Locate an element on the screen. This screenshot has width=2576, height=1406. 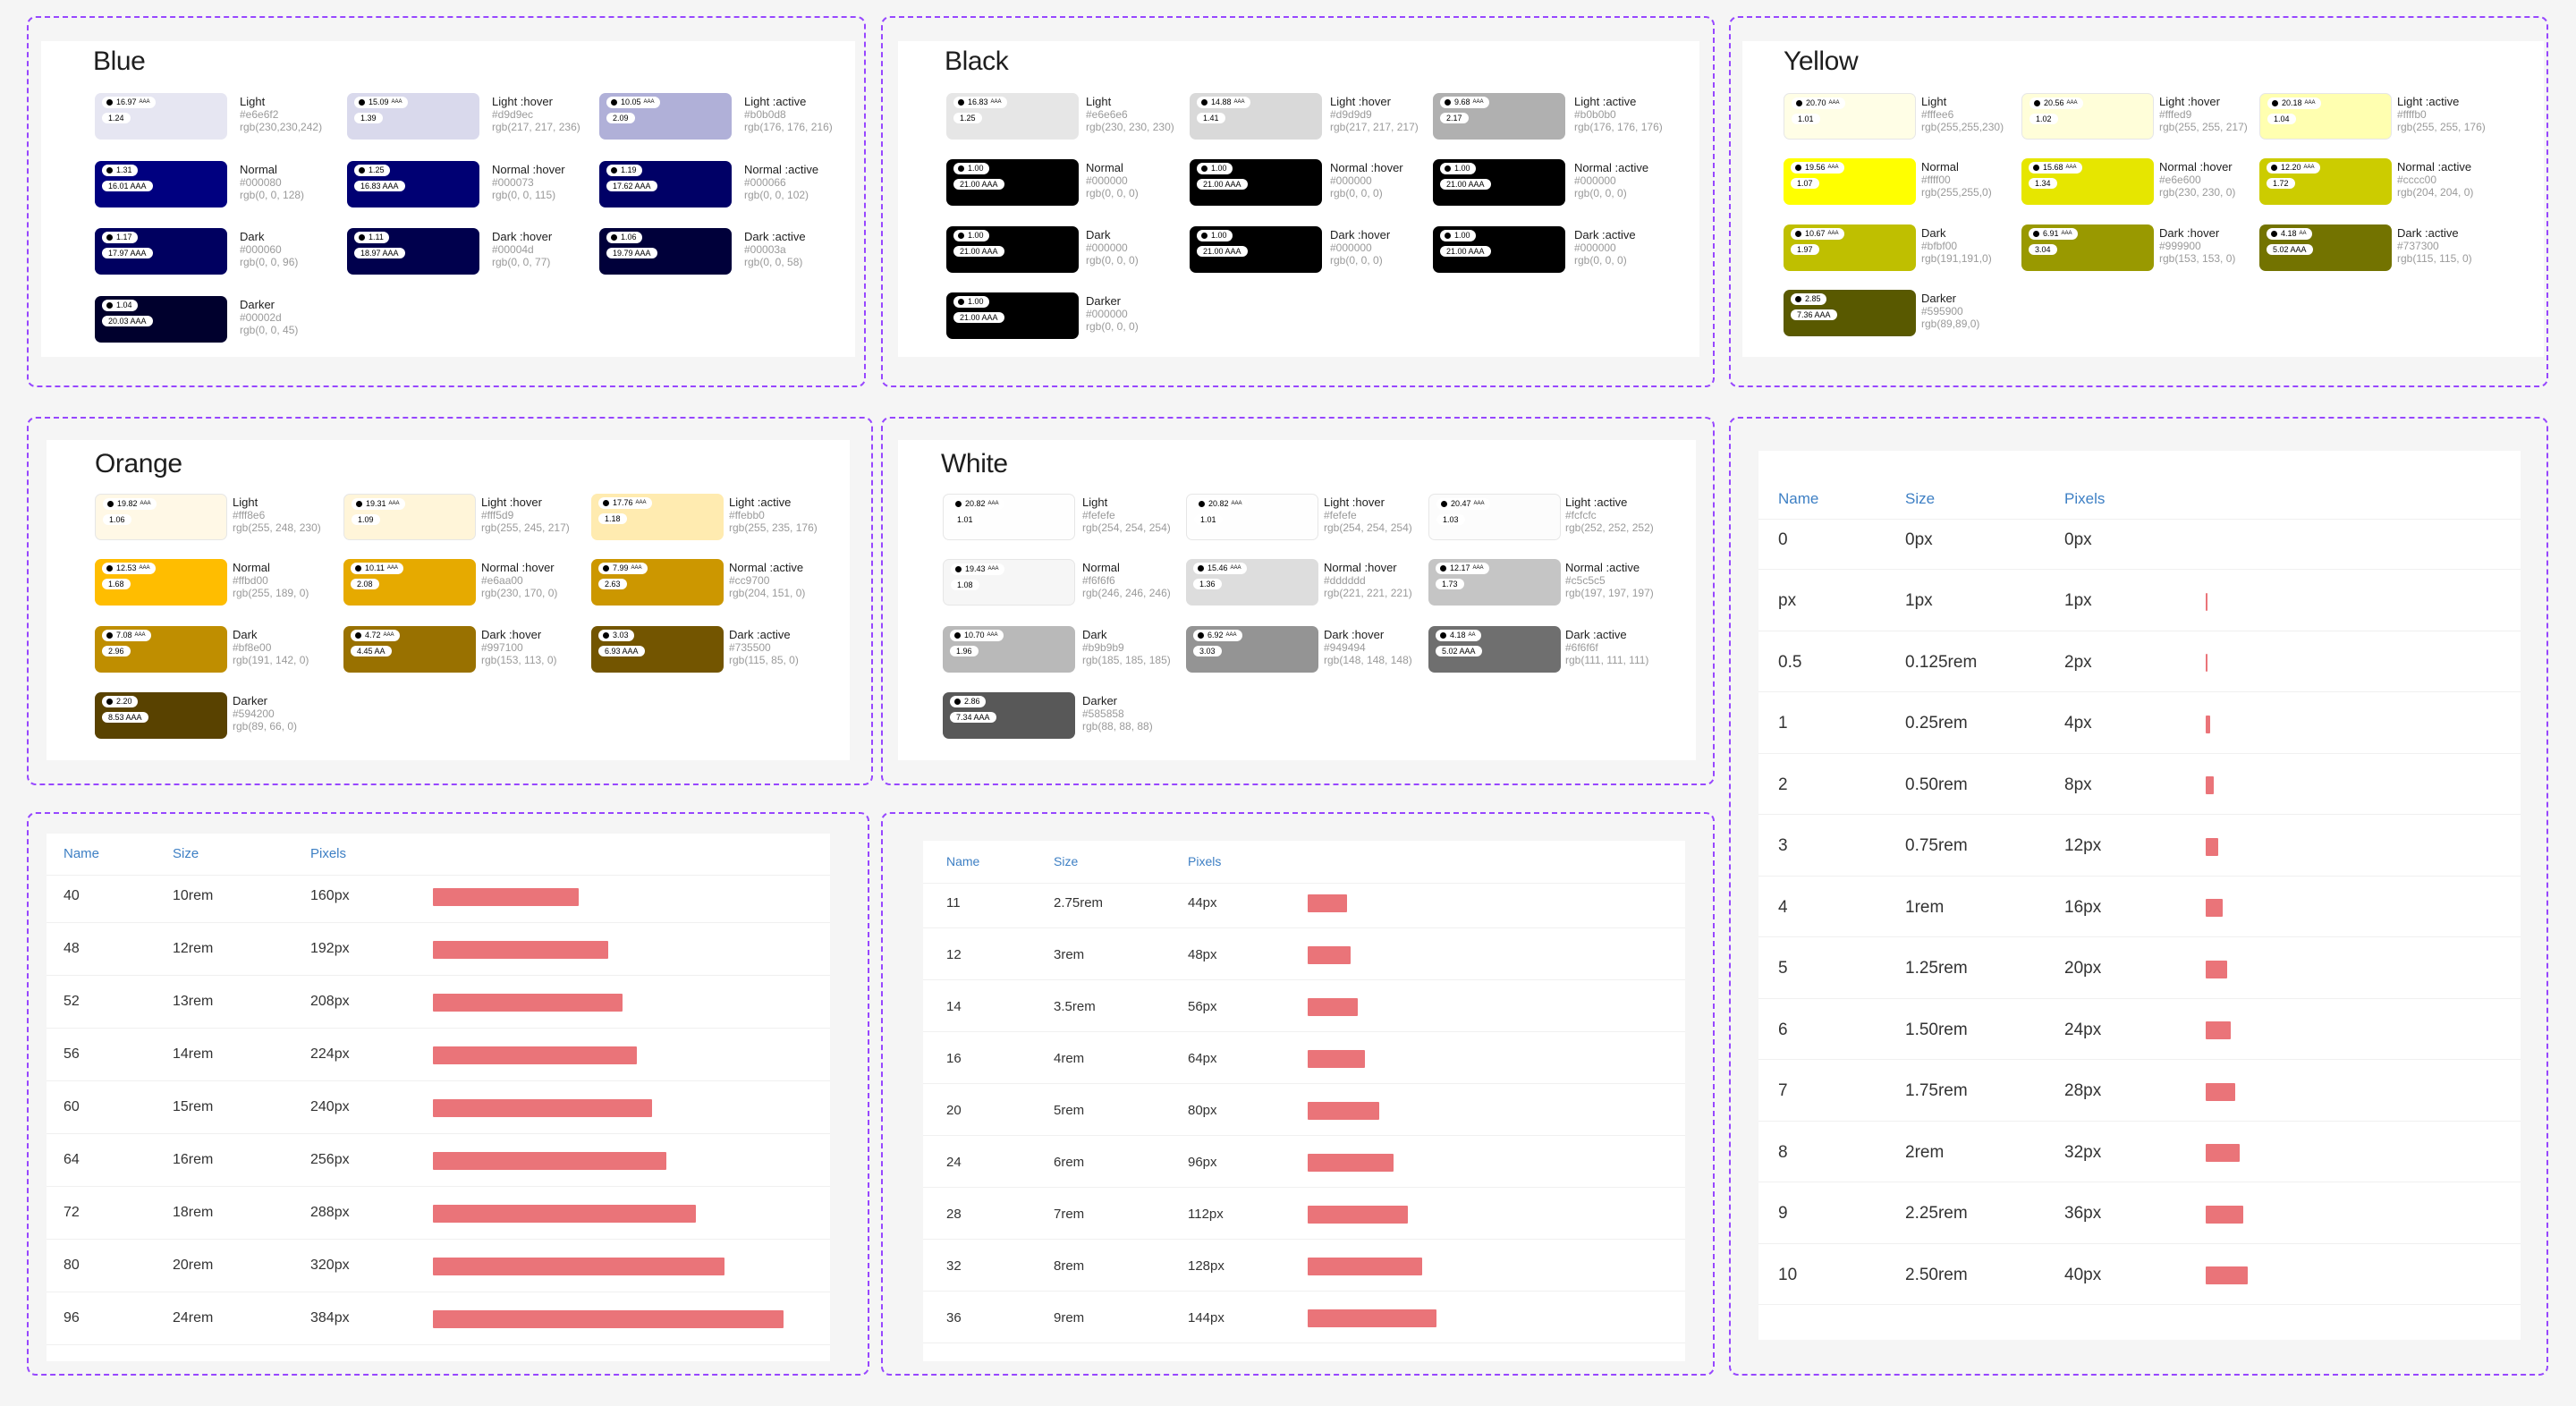
contrast-ratio: 1.17 is located at coordinates (124, 237).